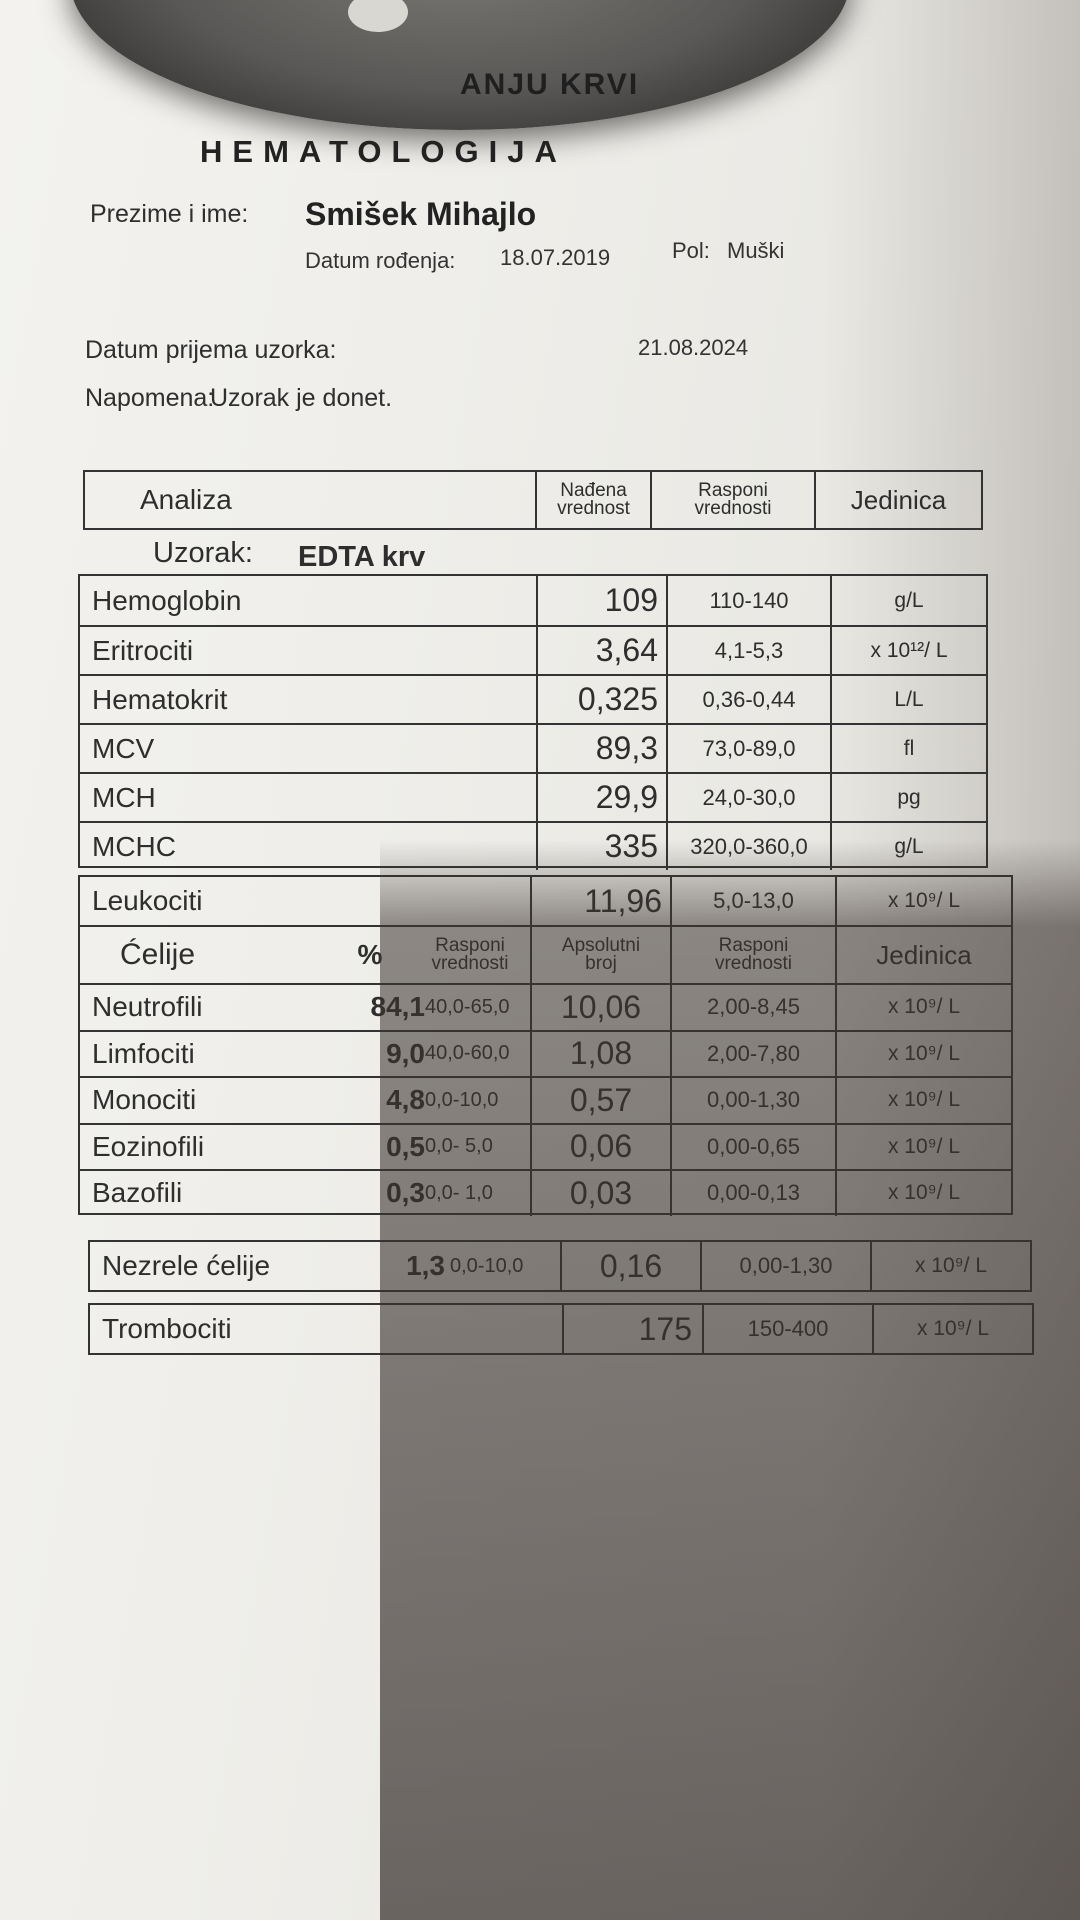 The width and height of the screenshot is (1080, 1920). I want to click on reference-range: 24,0-30,0, so click(749, 797).